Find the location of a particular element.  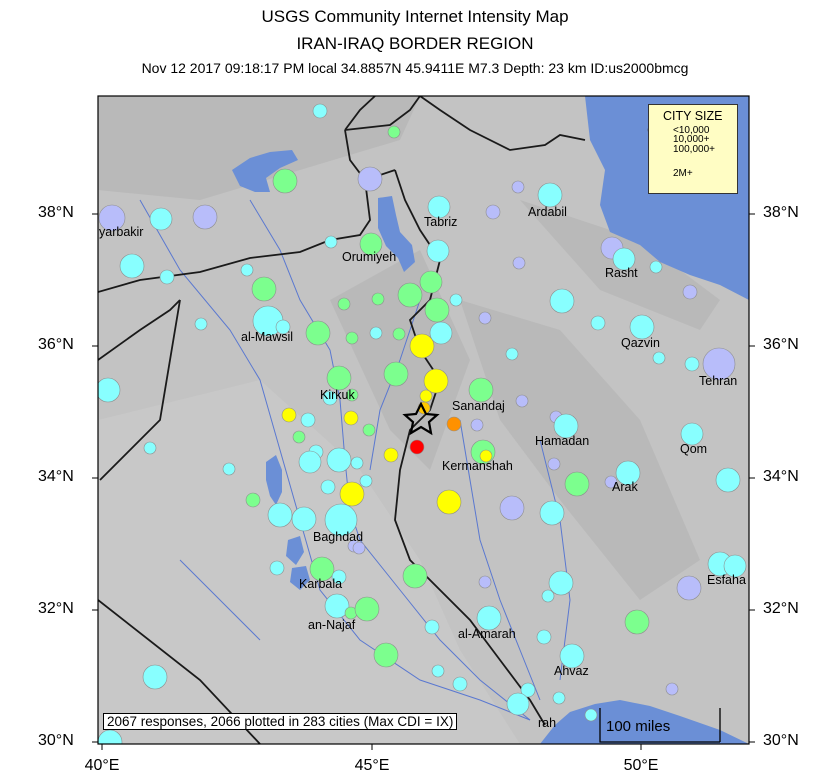

city-label: rah is located at coordinates (547, 723).